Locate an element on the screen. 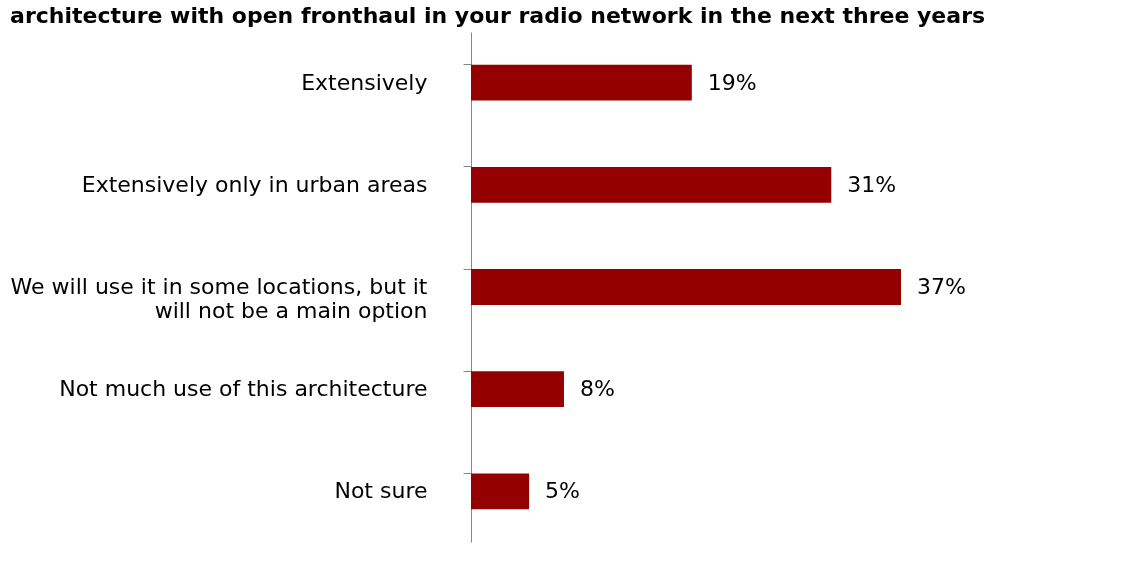 The height and width of the screenshot is (578, 1147). data-label: 8% is located at coordinates (597, 389).